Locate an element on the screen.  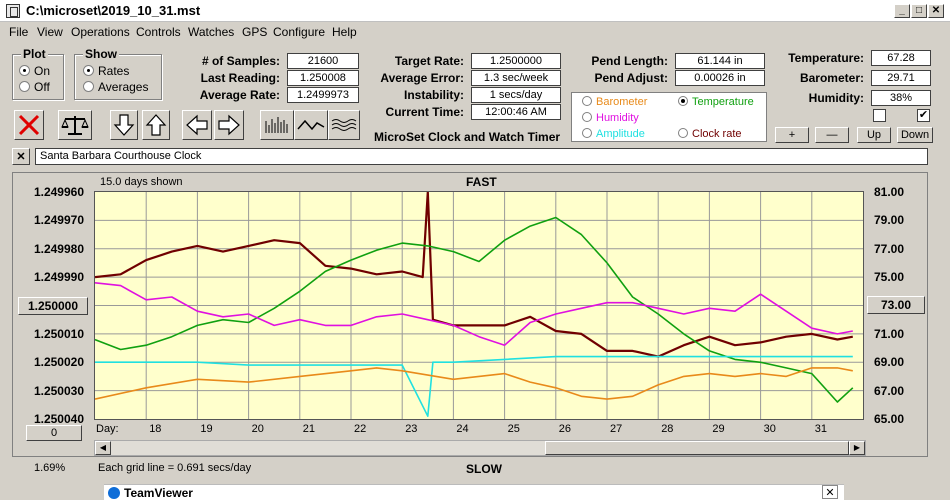
menu-operations: Operations is located at coordinates (100, 32).